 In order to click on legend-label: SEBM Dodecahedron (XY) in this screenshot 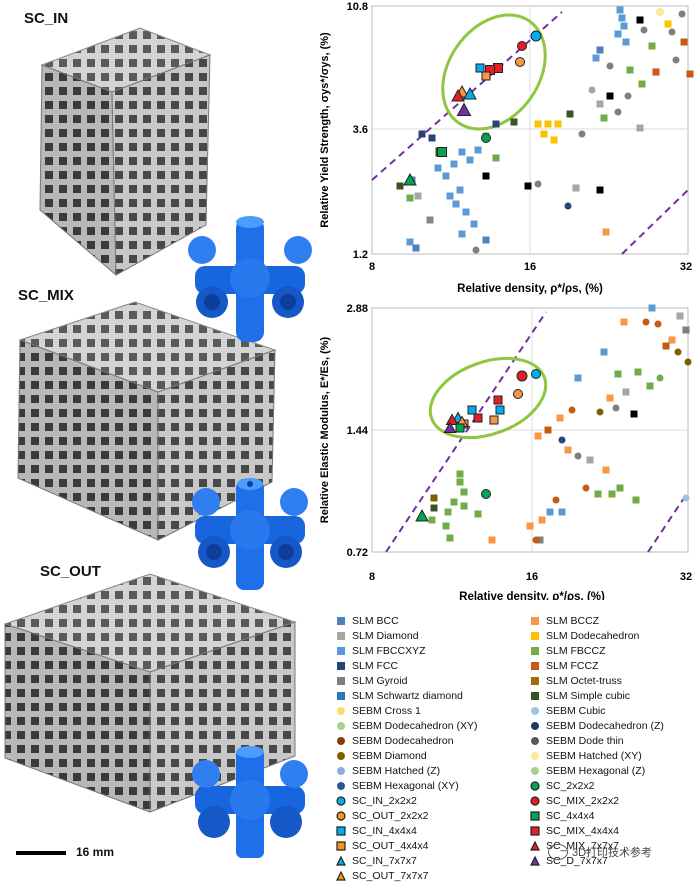, I will do `click(415, 726)`.